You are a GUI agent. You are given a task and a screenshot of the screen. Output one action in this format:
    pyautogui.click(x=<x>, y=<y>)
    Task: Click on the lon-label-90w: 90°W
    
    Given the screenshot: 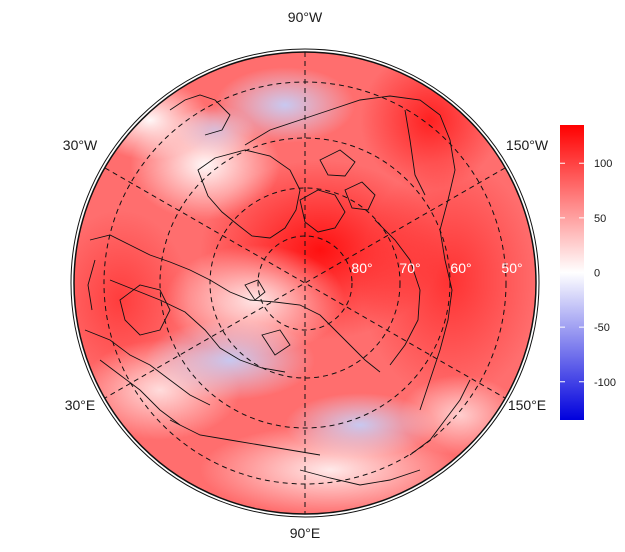 What is the action you would take?
    pyautogui.click(x=305, y=17)
    